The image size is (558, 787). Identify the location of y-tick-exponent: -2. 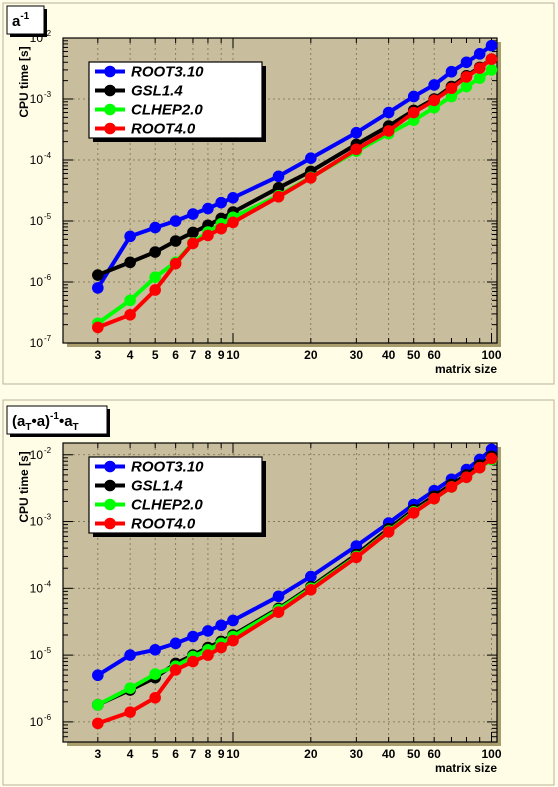
(48, 33).